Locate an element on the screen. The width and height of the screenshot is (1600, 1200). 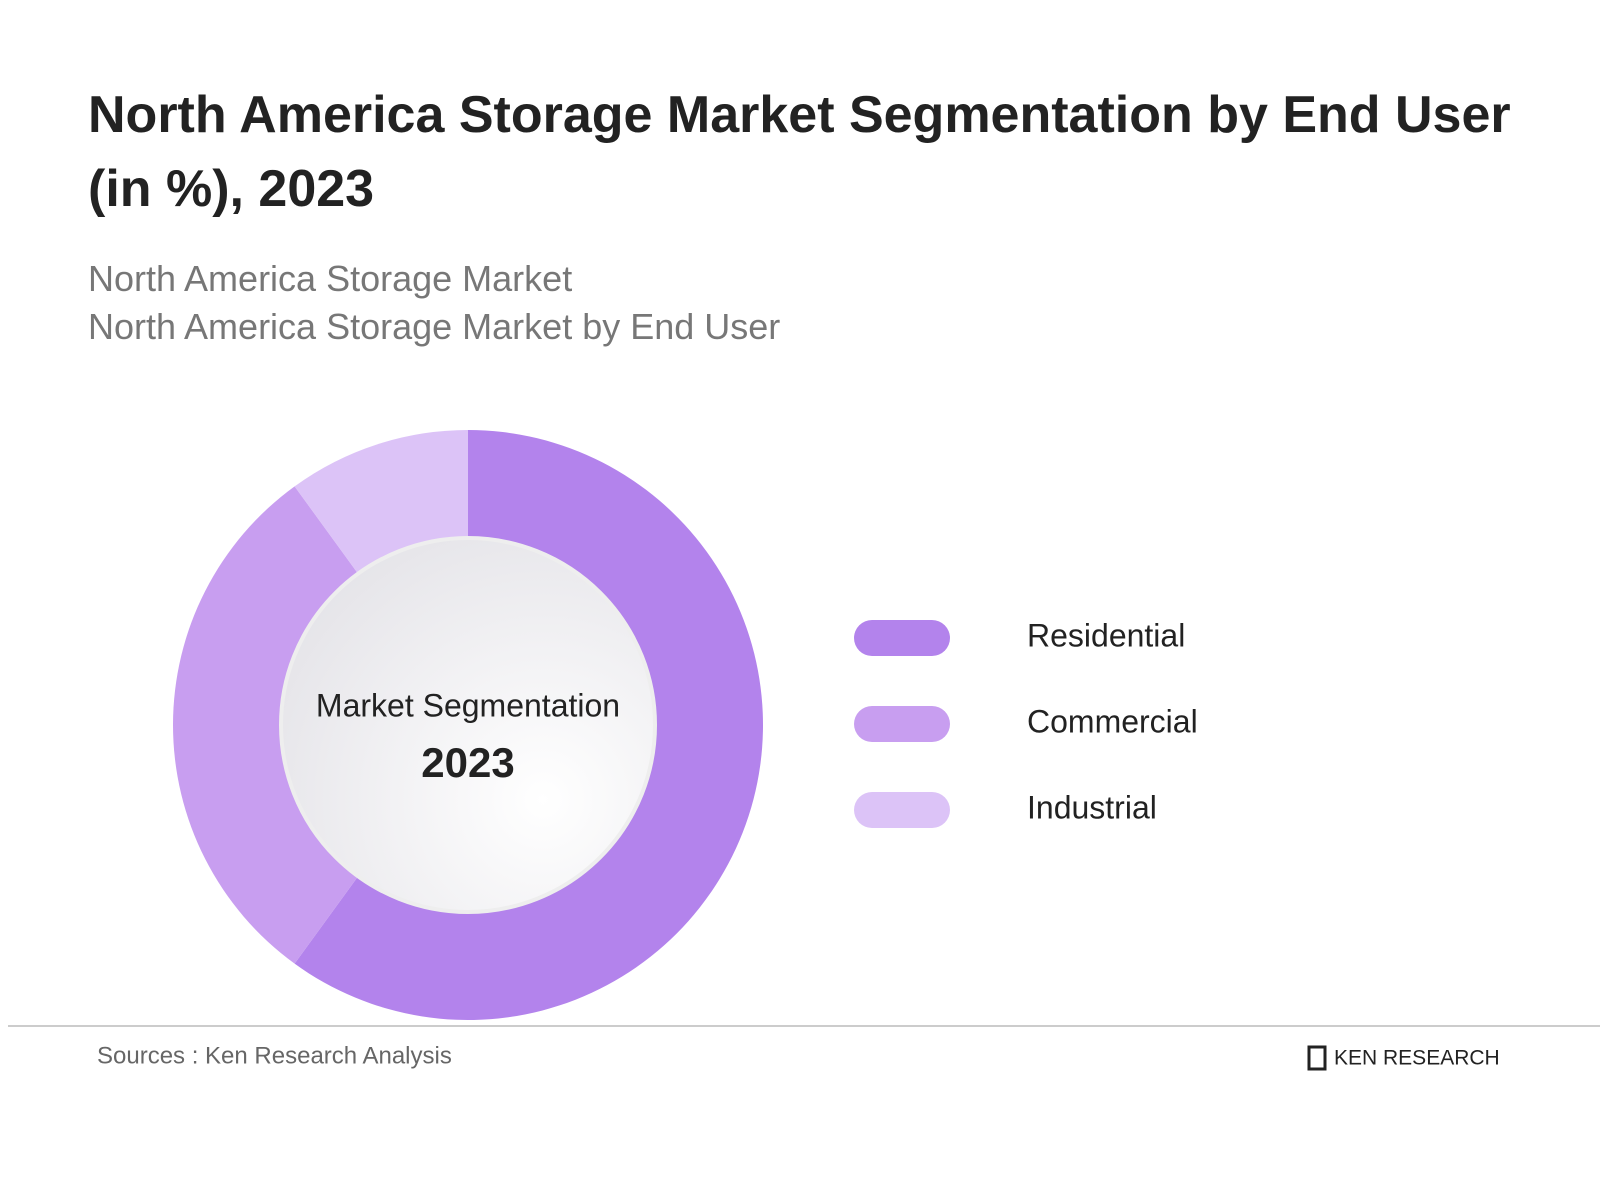
subtitle: North America Storage Market by End User is located at coordinates (434, 326).